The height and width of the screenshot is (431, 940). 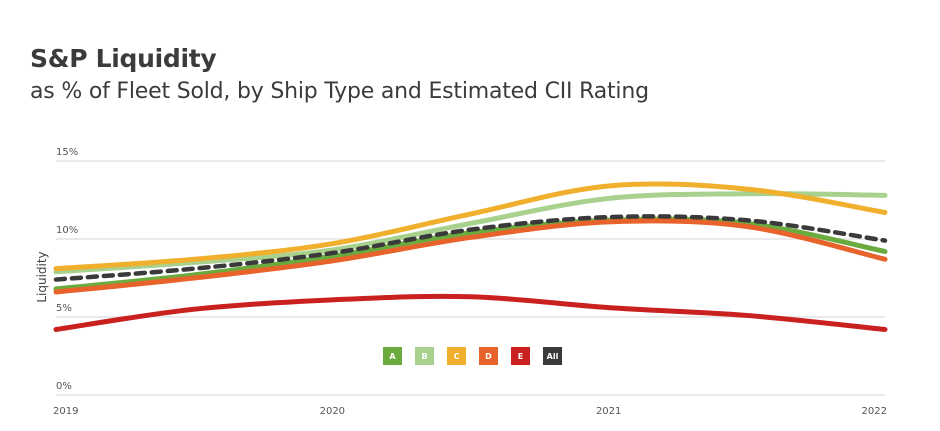 I want to click on legend-item-c: C, so click(x=456, y=356).